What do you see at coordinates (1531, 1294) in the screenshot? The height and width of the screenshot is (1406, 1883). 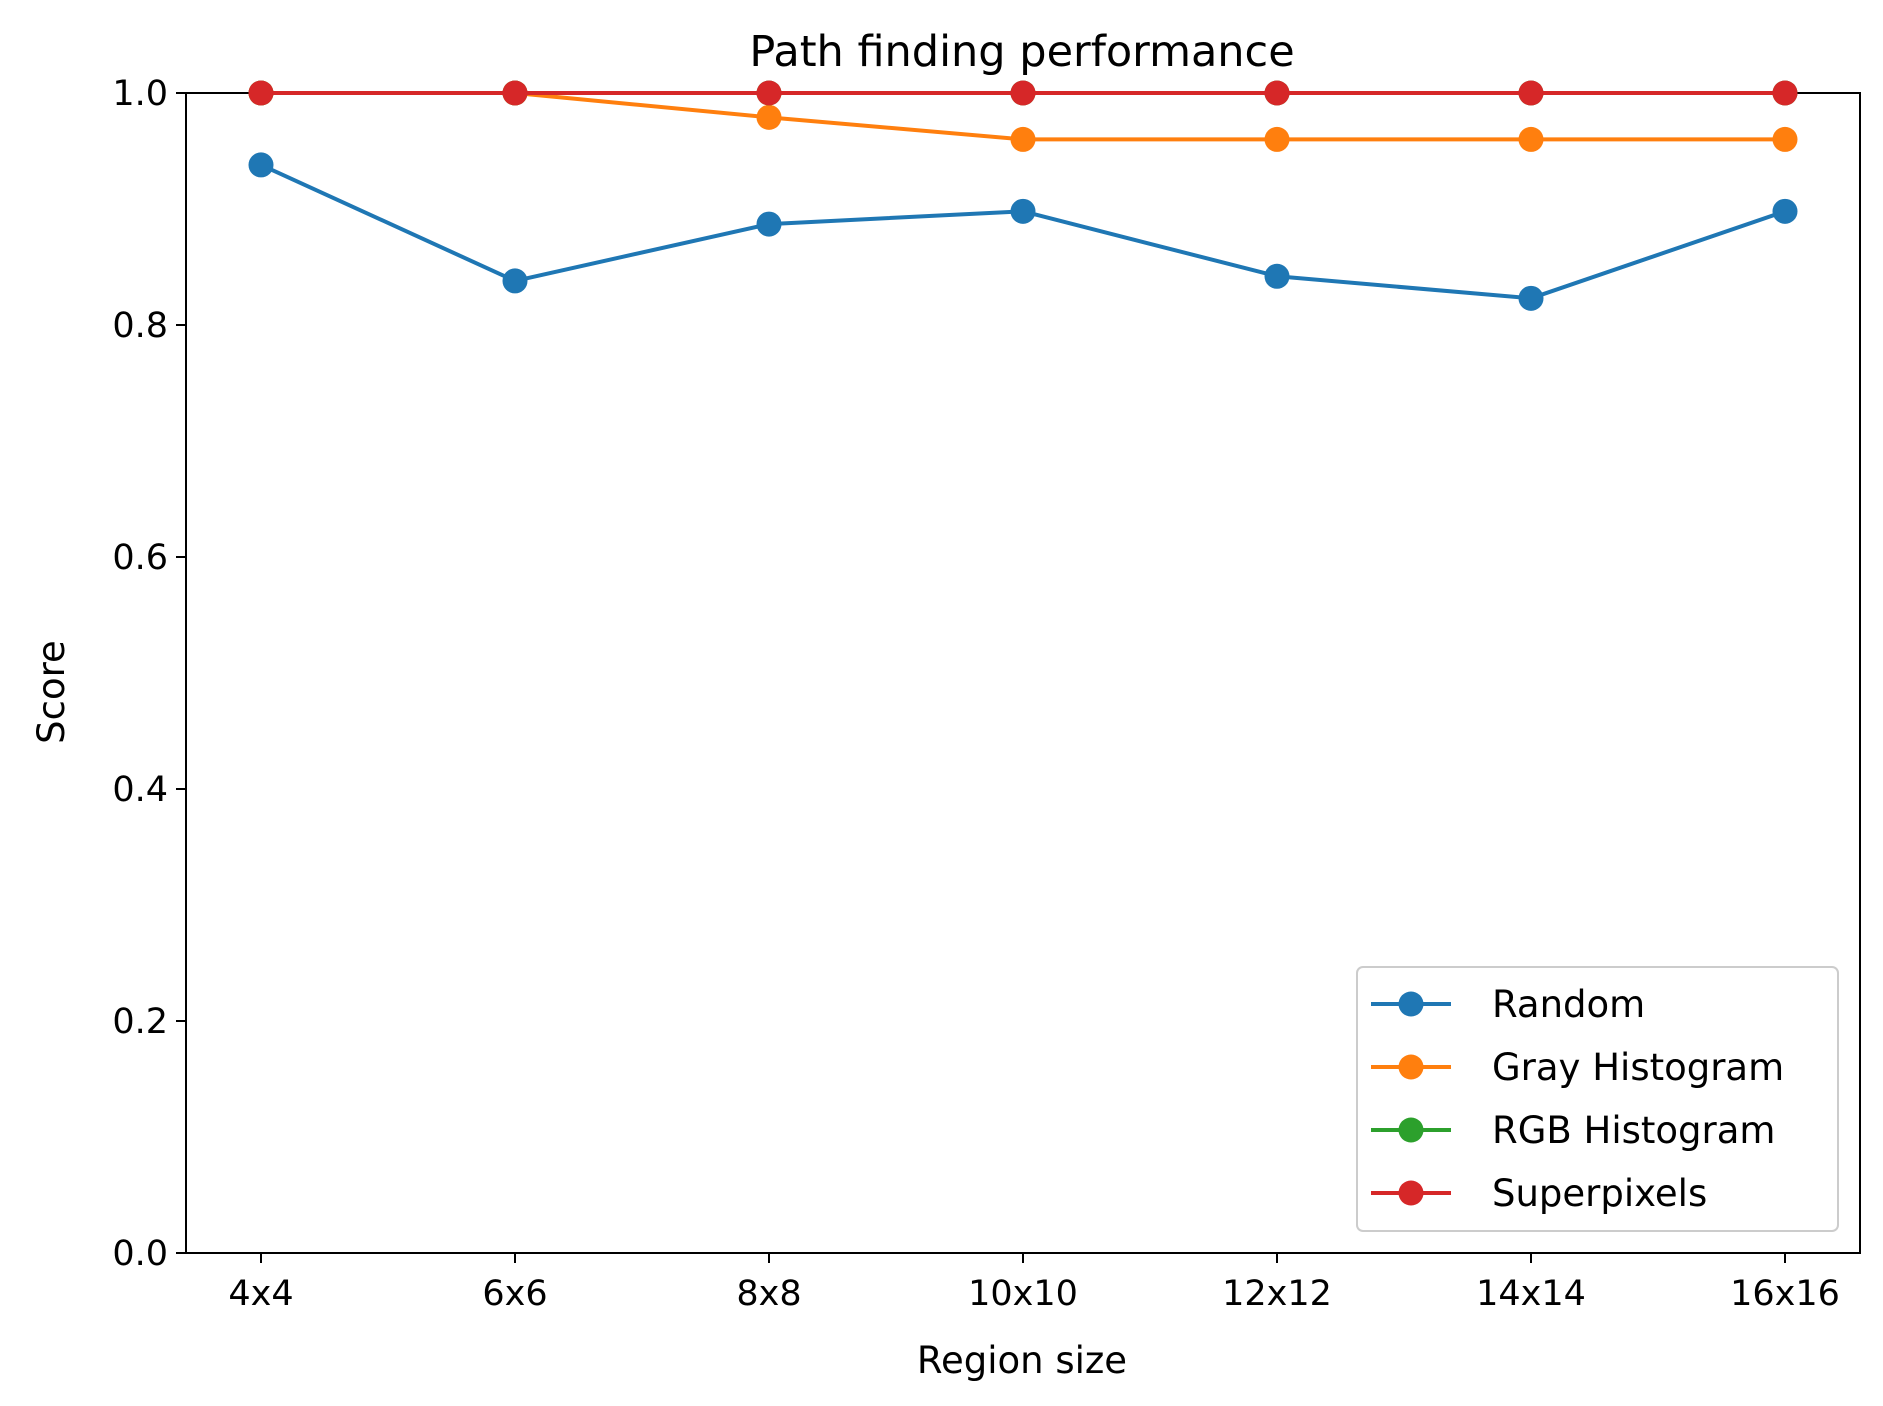 I see `x-tick-label: 14x14` at bounding box center [1531, 1294].